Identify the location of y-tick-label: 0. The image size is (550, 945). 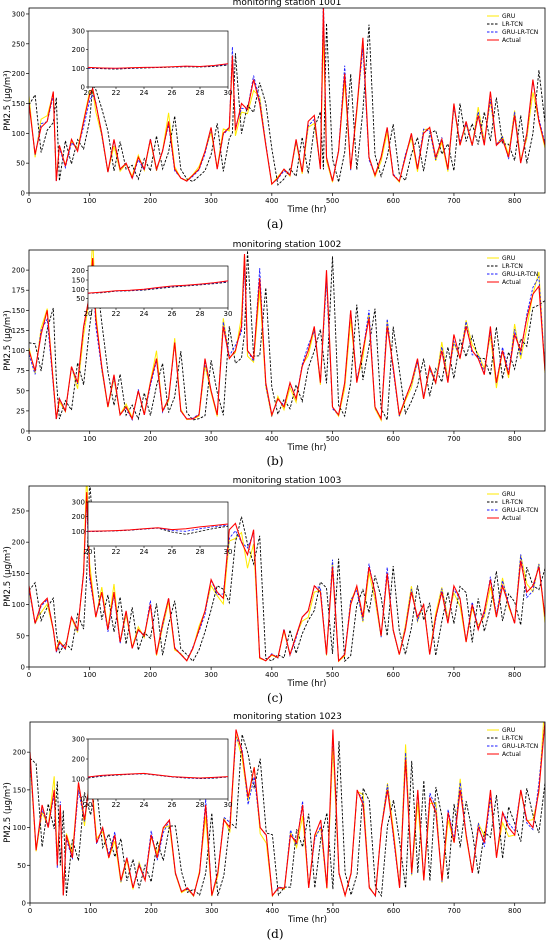
(23, 668).